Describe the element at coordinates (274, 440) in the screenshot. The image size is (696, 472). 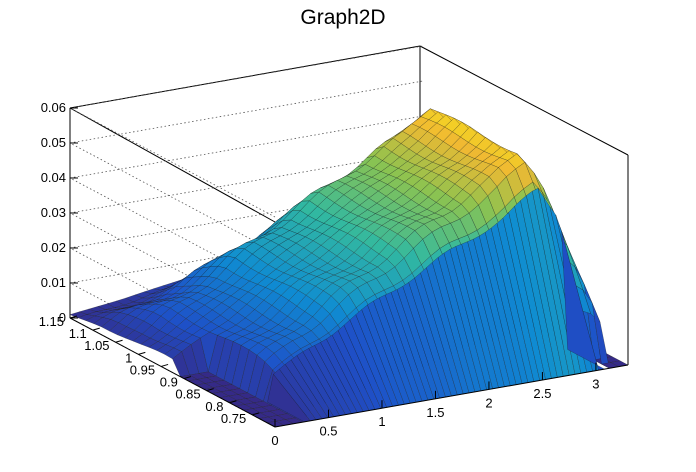
I see `x-tick-label: 0` at that location.